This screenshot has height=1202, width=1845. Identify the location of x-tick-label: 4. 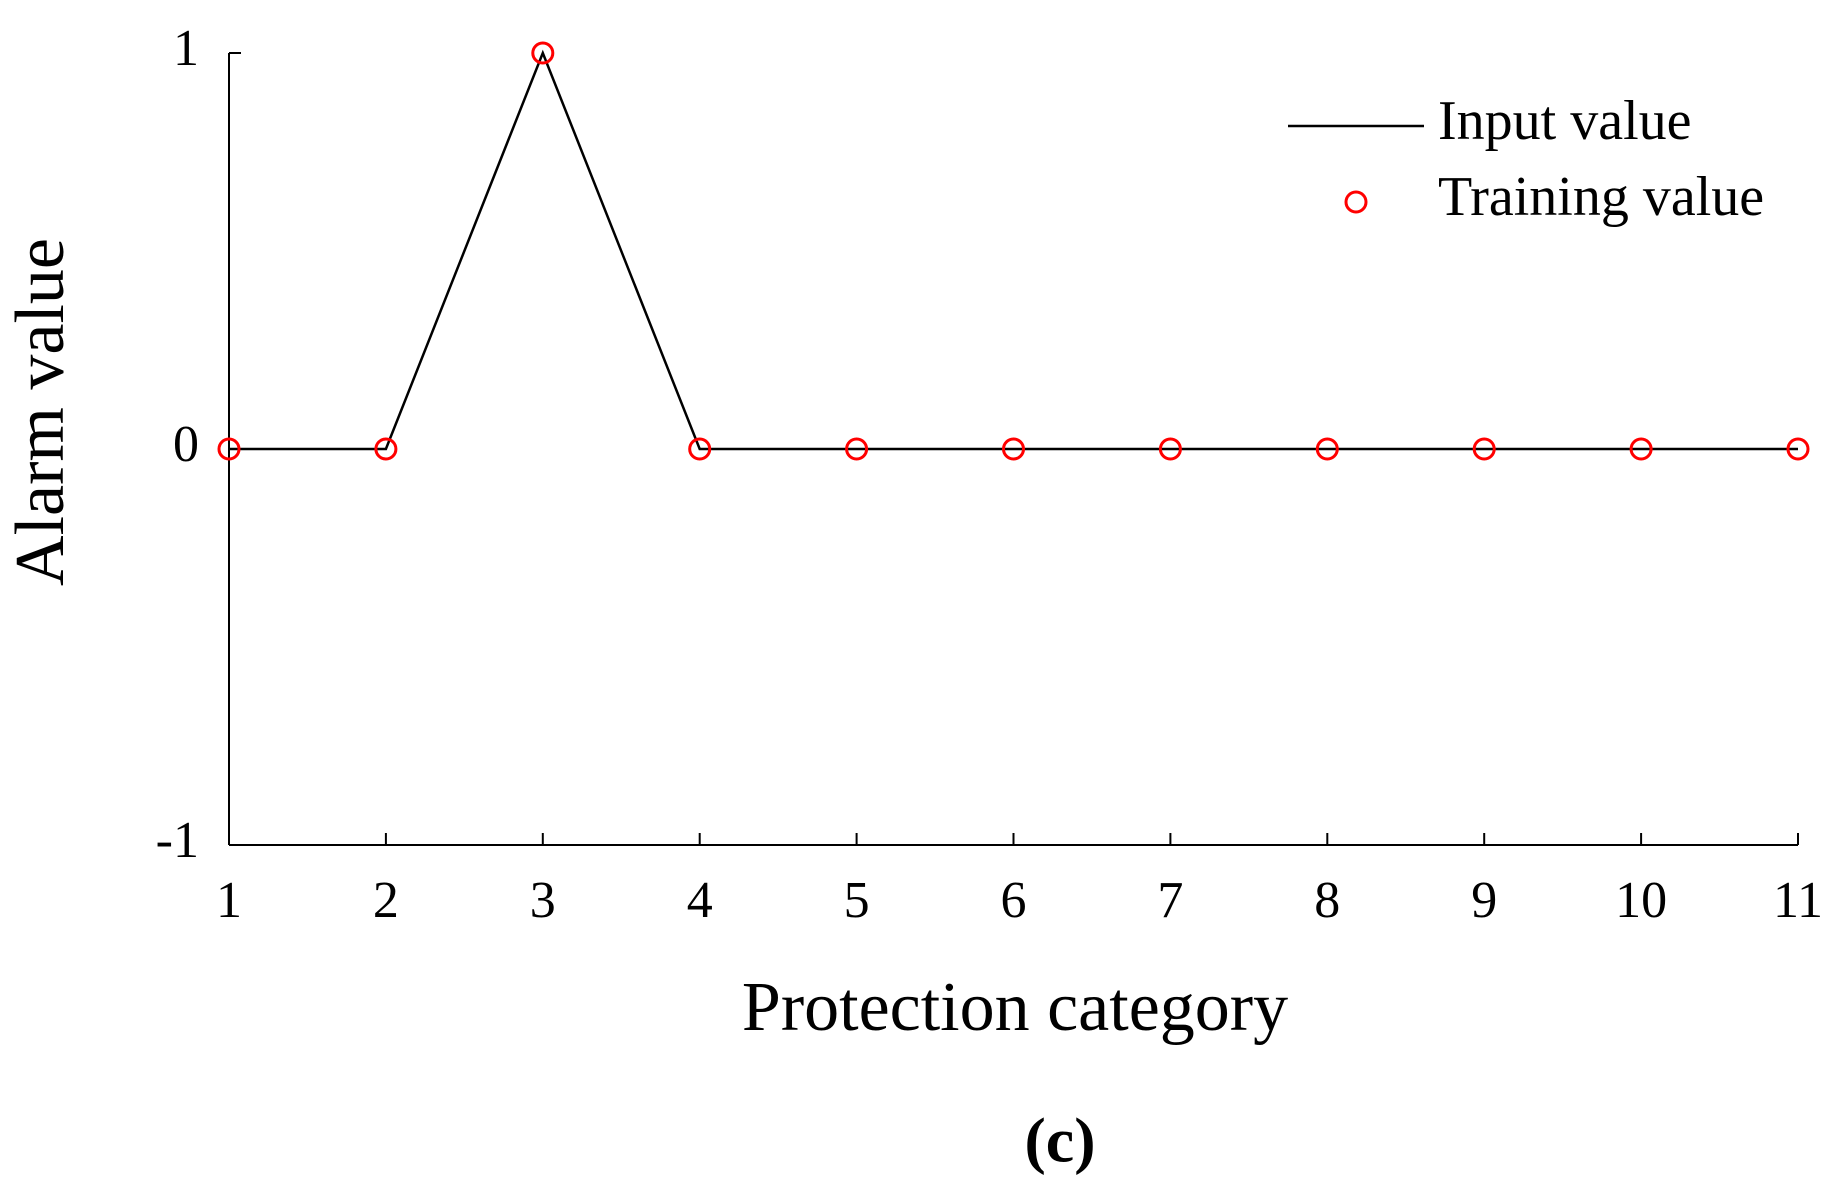
(700, 900).